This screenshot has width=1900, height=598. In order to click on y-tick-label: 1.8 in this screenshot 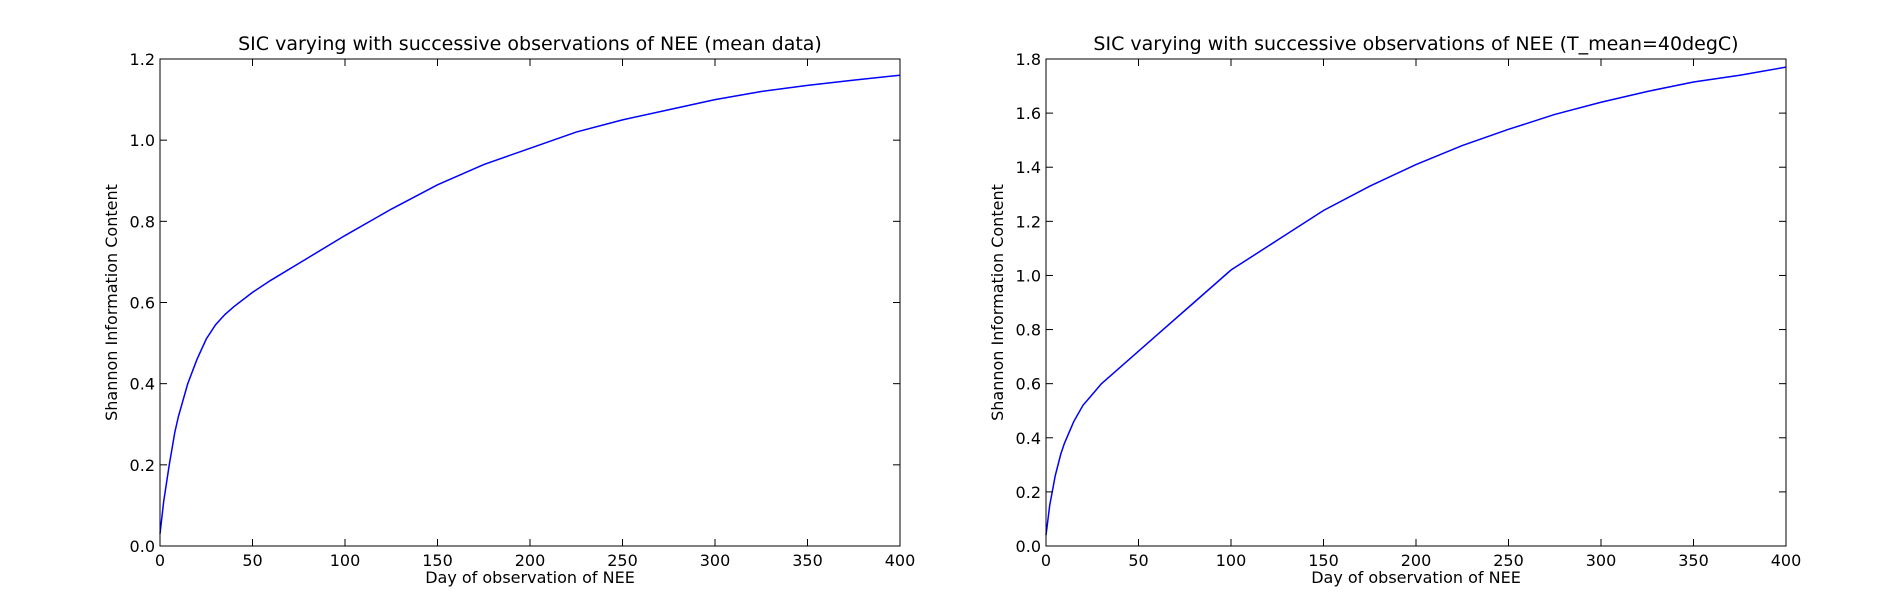, I will do `click(1028, 59)`.